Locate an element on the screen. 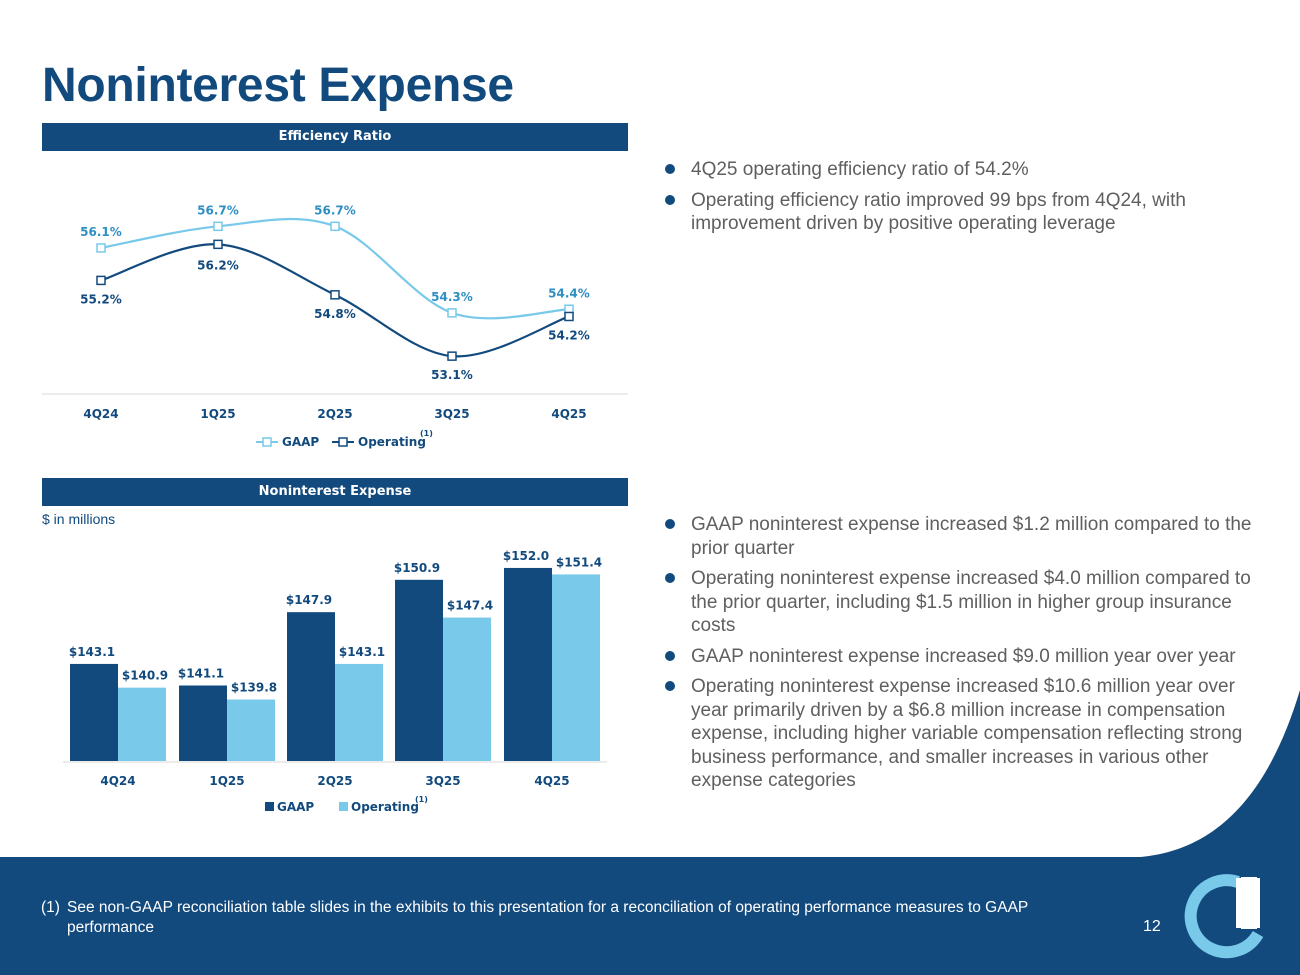 The image size is (1300, 975). footer-bar is located at coordinates (650, 916).